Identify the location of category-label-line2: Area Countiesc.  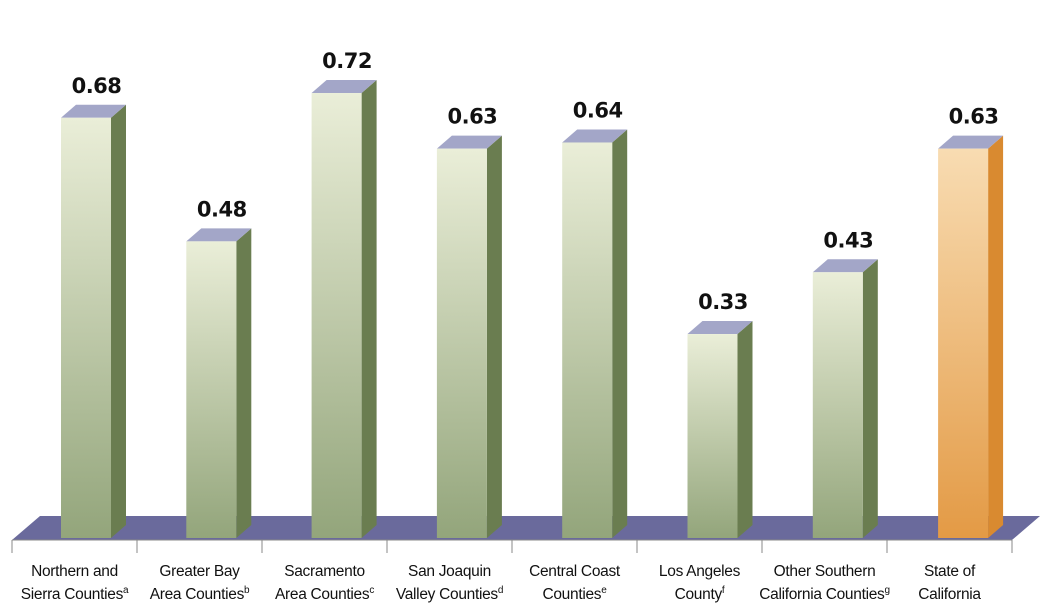
(324, 594).